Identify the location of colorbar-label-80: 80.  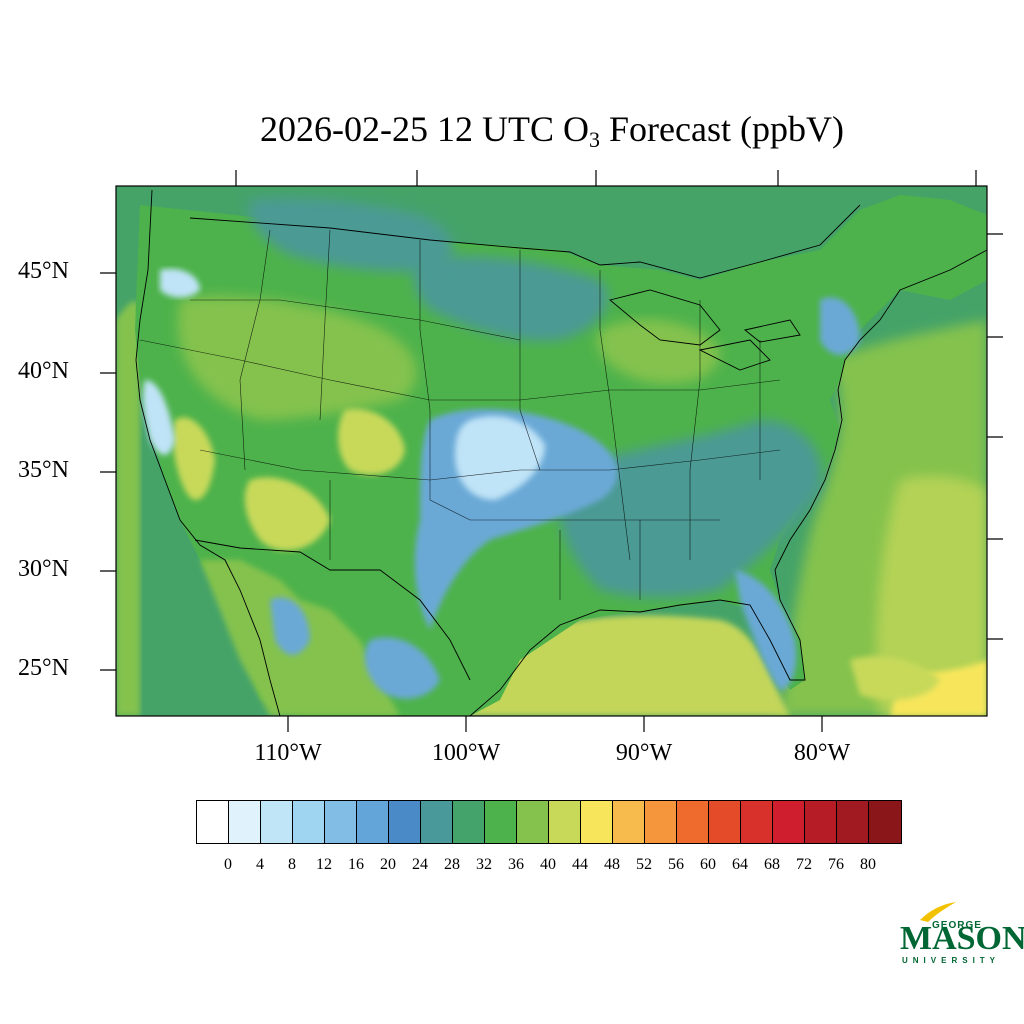
(868, 864).